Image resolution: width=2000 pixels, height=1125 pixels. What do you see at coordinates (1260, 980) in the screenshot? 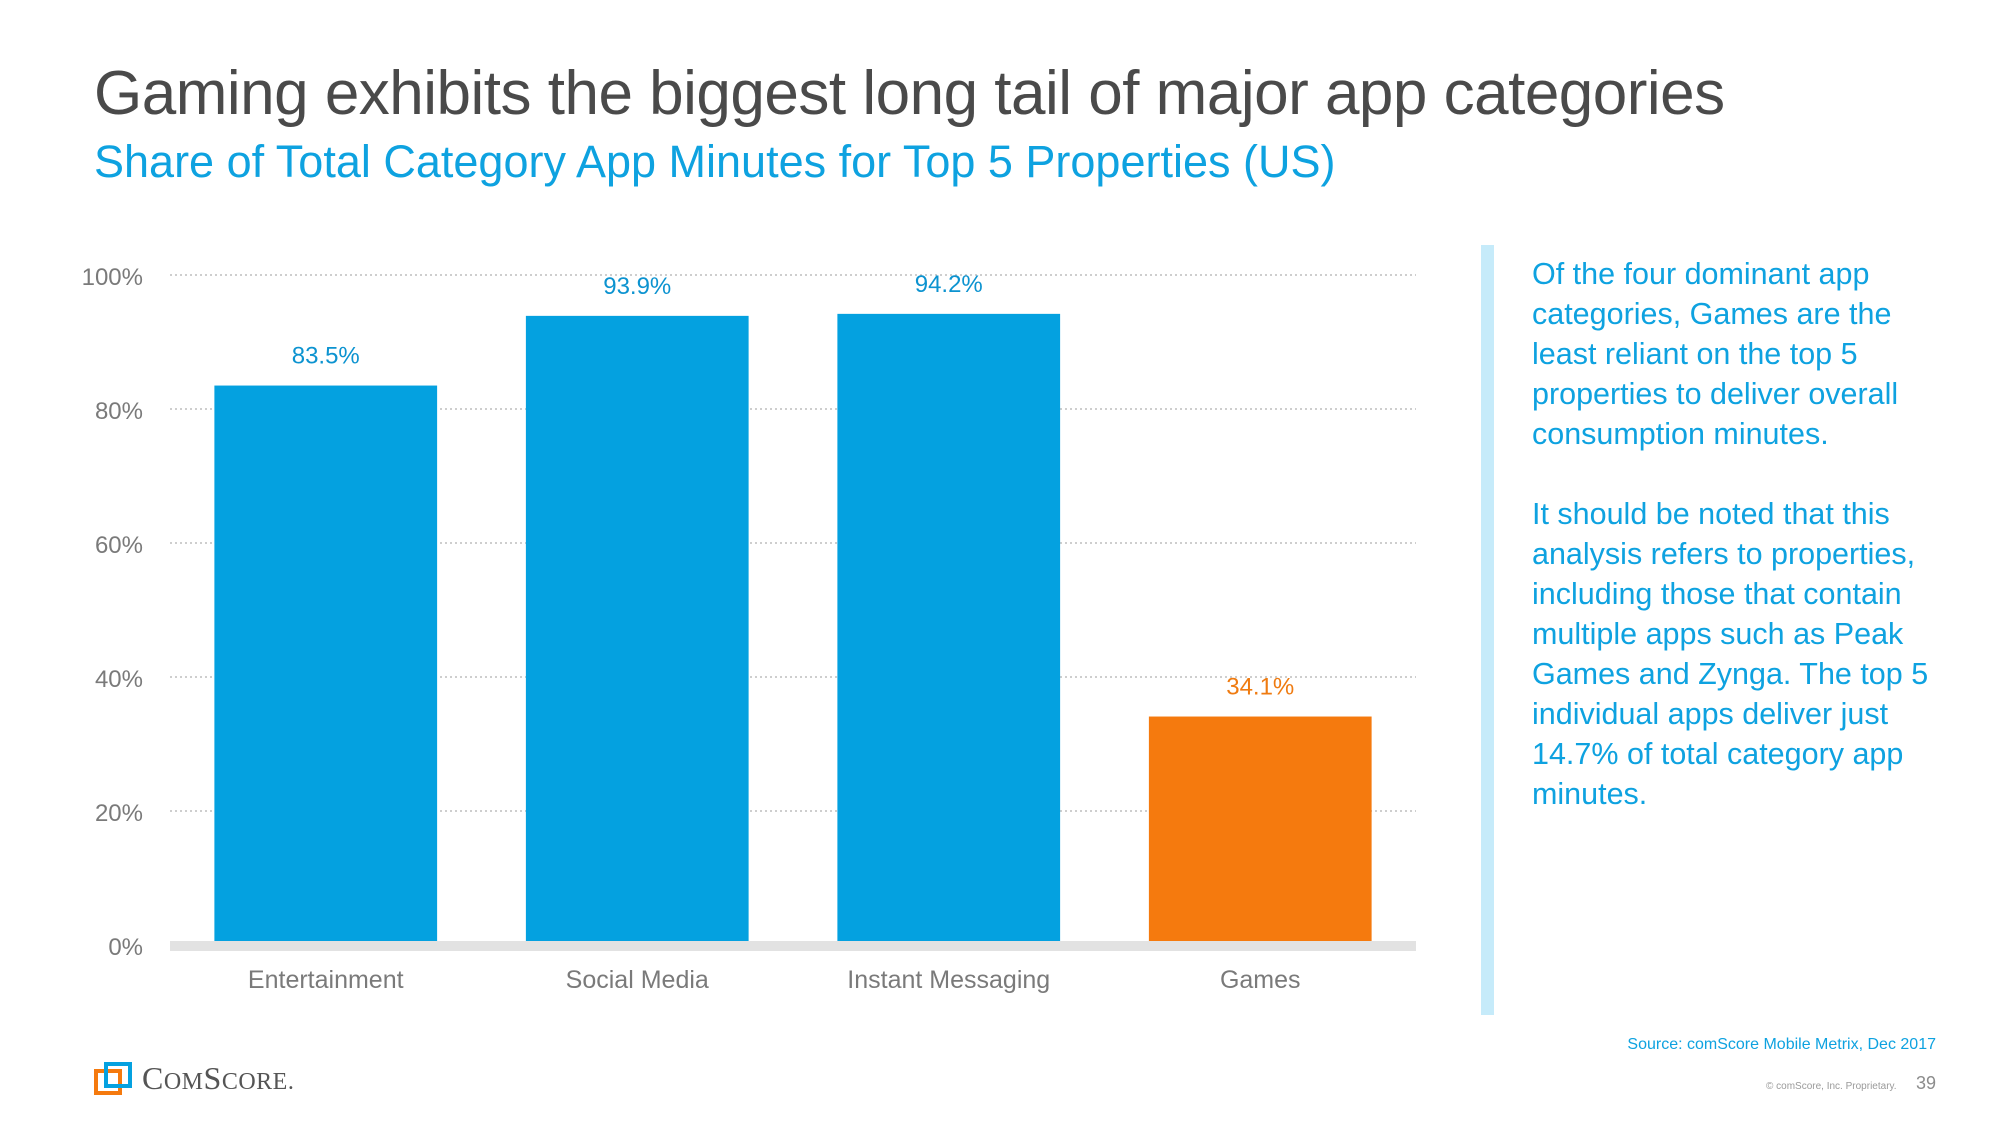
I see `x-tick-label: Games` at bounding box center [1260, 980].